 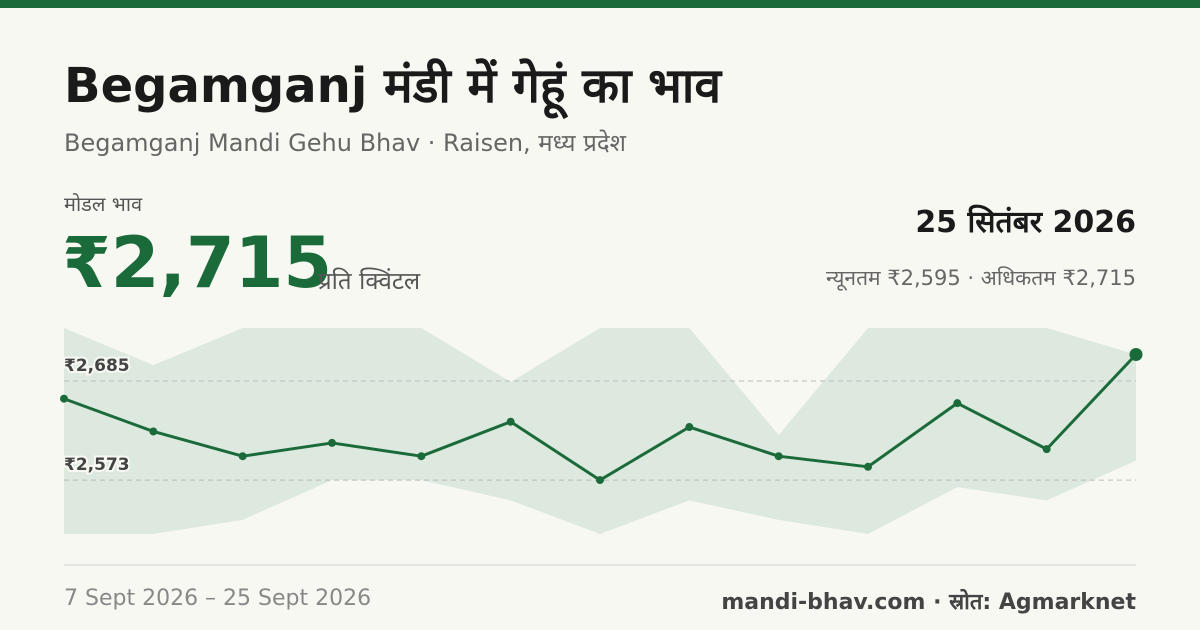 I want to click on date-range: 7 Sept 2026 – 25 Sept 2026, so click(x=218, y=598).